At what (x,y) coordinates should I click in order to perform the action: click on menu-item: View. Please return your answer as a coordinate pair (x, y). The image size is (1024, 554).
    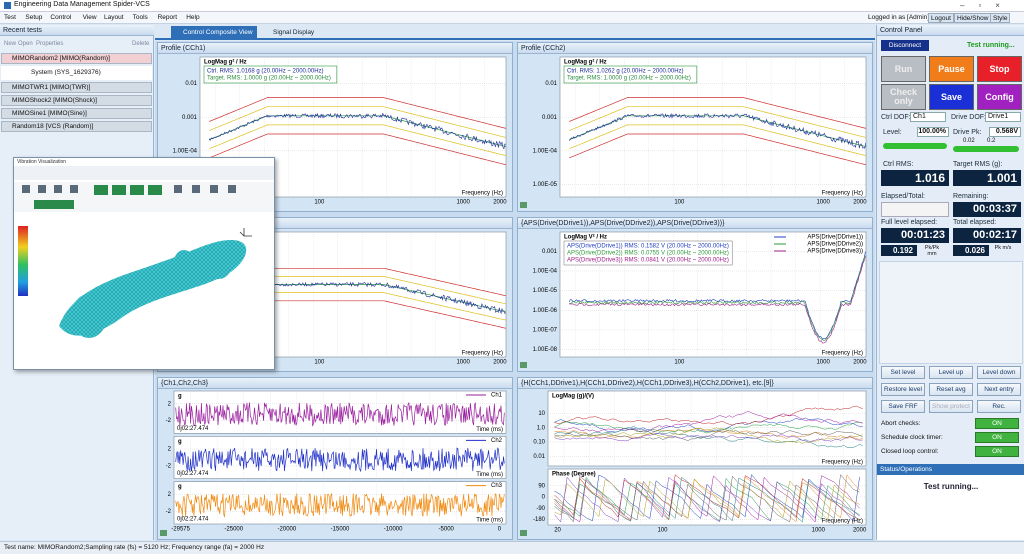
    Looking at the image, I should click on (89, 17).